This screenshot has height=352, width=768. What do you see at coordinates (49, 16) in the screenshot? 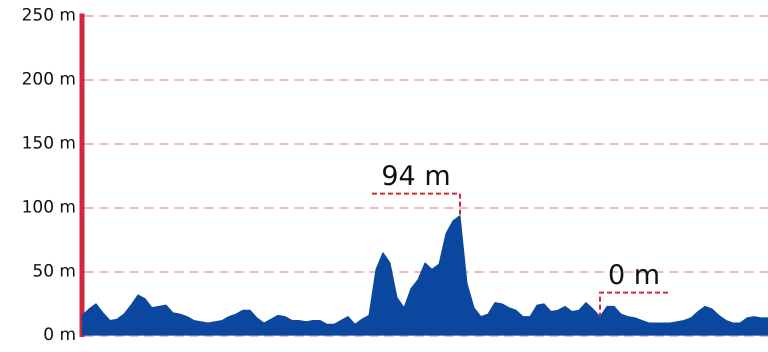
I see `y-tick-label: 250 m` at bounding box center [49, 16].